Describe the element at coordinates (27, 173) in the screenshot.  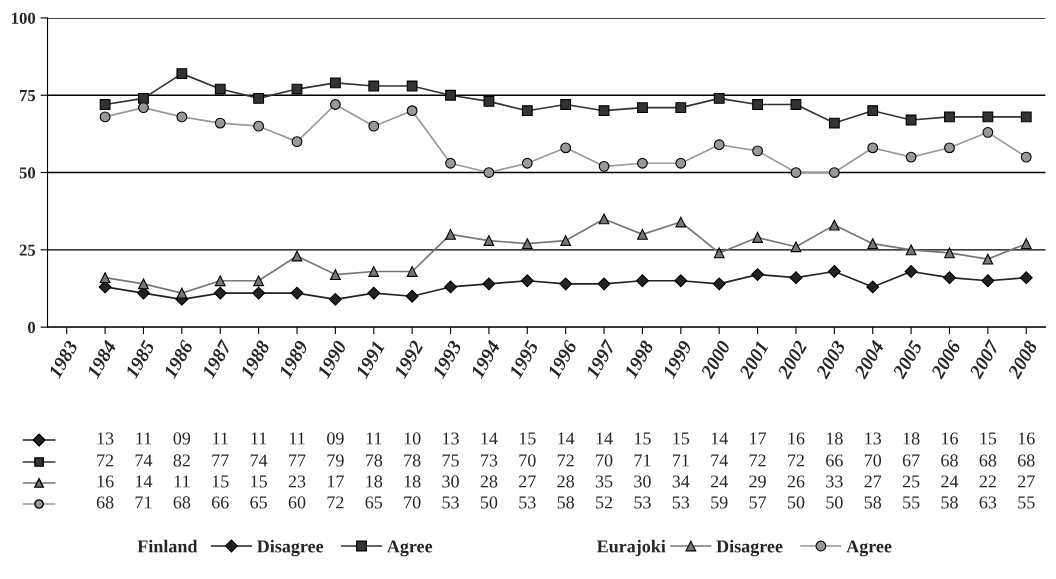
I see `y-tick-label: 50` at that location.